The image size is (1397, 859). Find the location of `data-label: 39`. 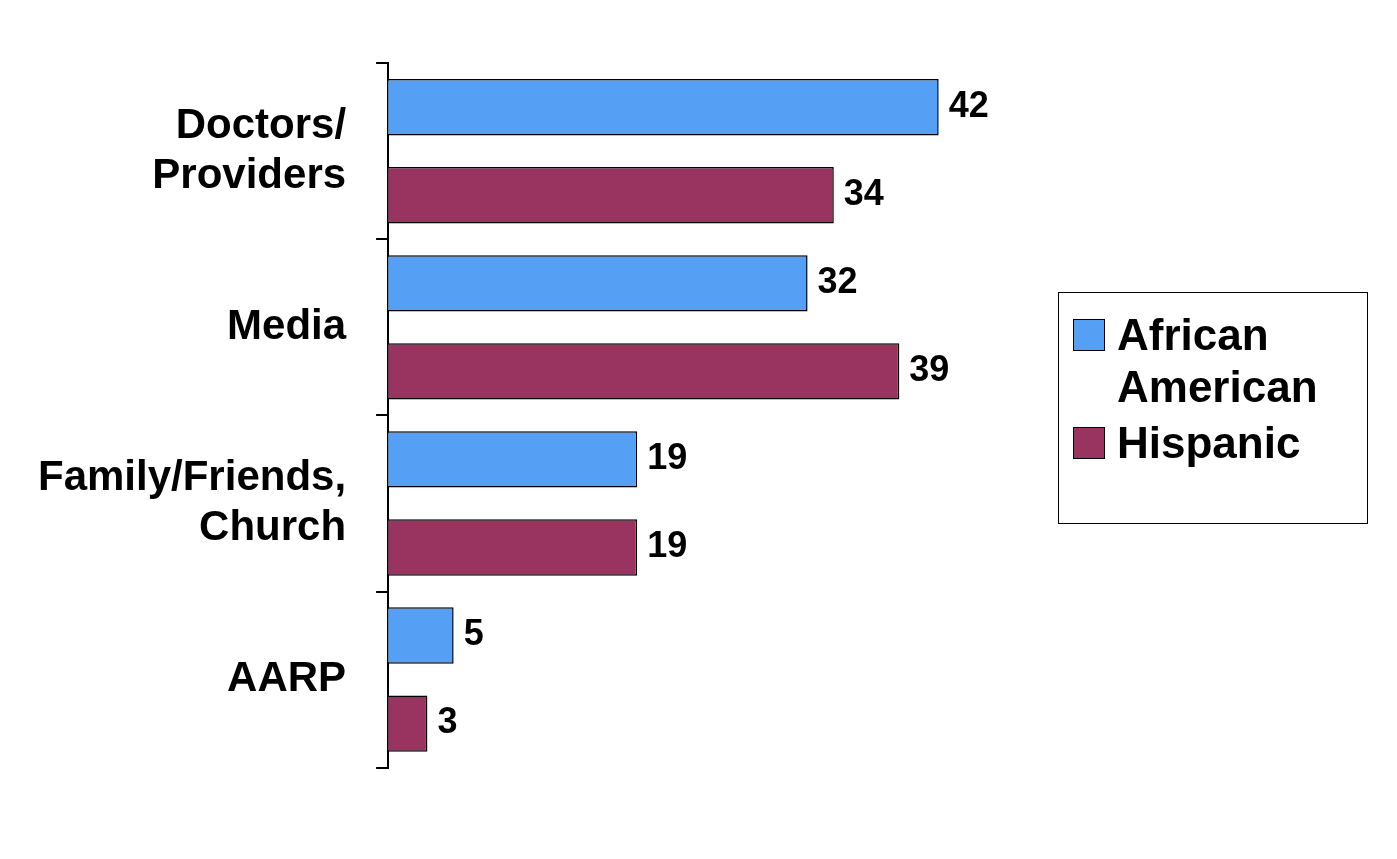

data-label: 39 is located at coordinates (929, 369).